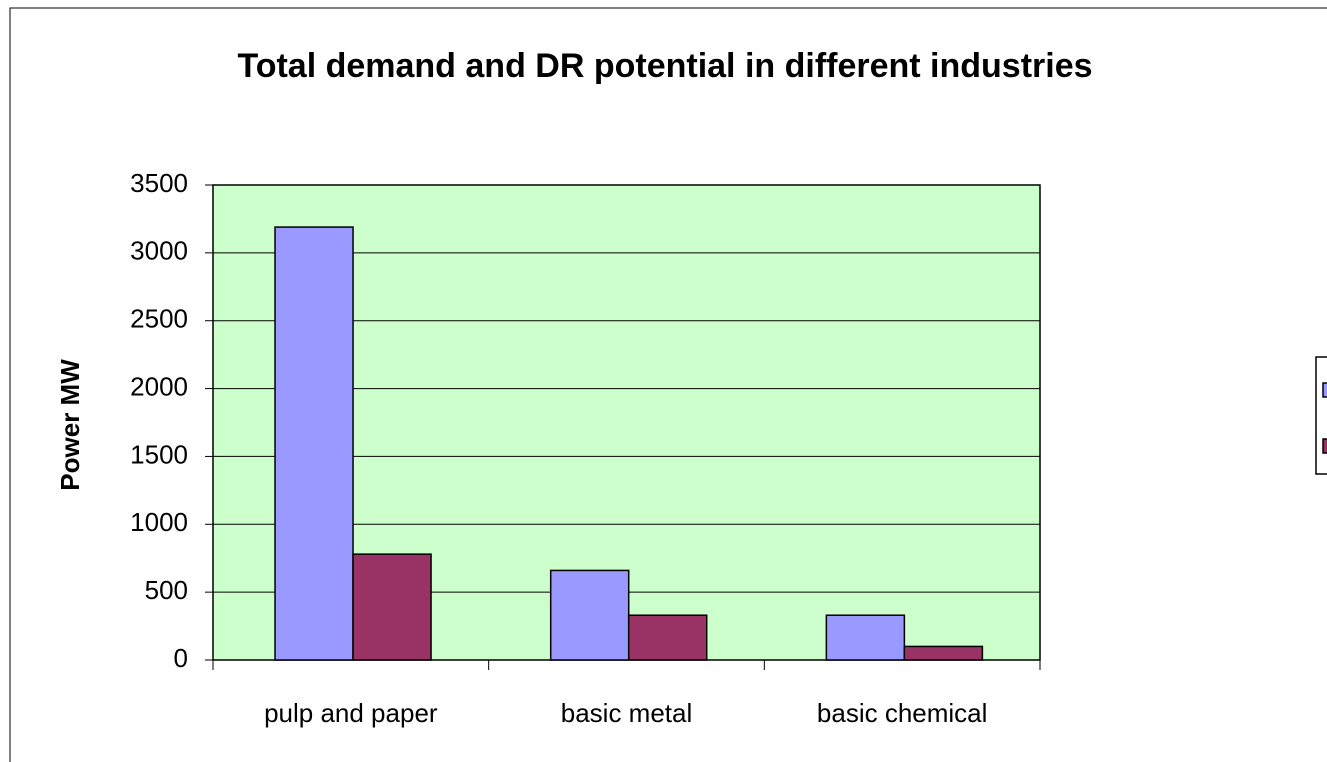 Image resolution: width=1327 pixels, height=762 pixels. What do you see at coordinates (1321, 415) in the screenshot?
I see `legend-box` at bounding box center [1321, 415].